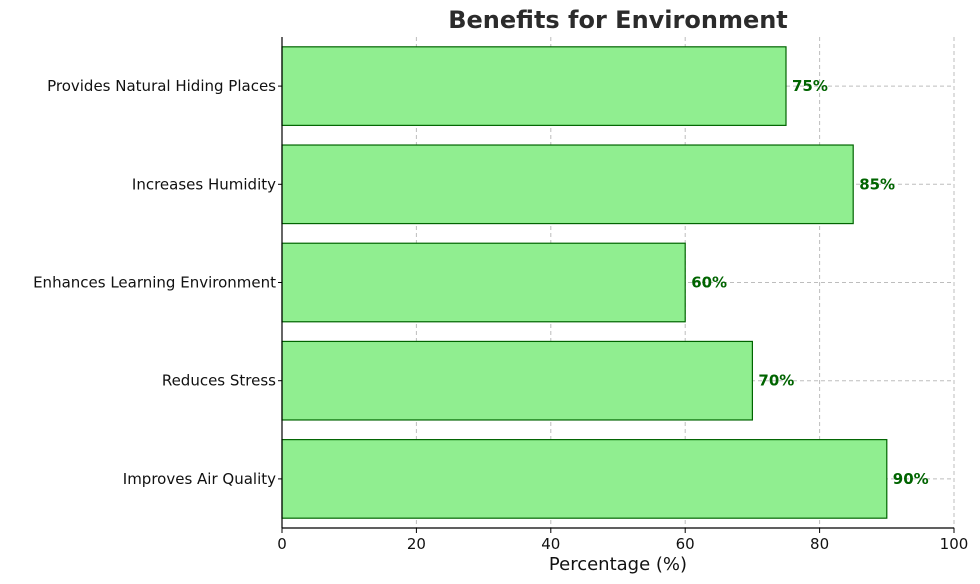 The width and height of the screenshot is (980, 584). I want to click on x-tick-label: 80, so click(819, 544).